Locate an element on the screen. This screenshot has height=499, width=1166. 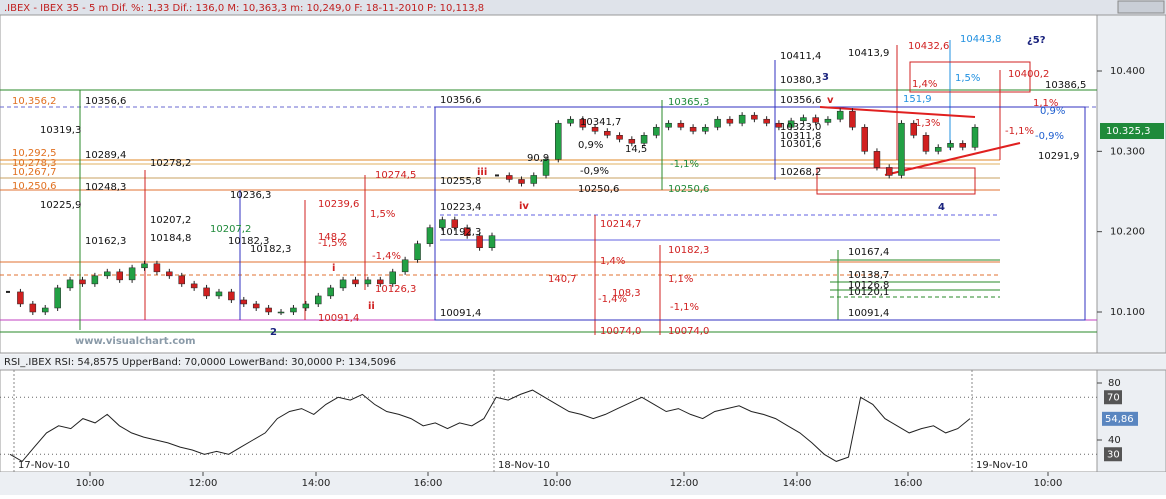
price-tick-label: 10.300 is located at coordinates (1127, 151).